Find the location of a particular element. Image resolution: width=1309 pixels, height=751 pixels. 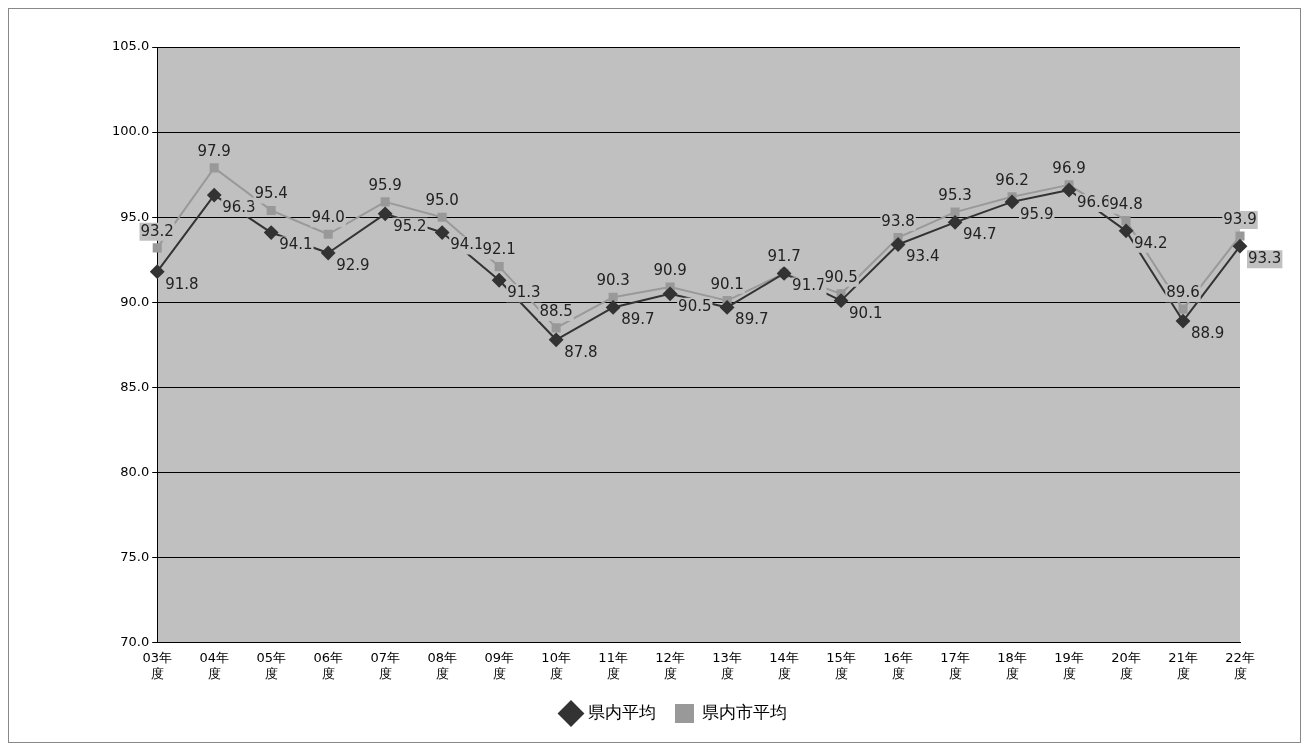

data-label: 93.8 is located at coordinates (898, 220).